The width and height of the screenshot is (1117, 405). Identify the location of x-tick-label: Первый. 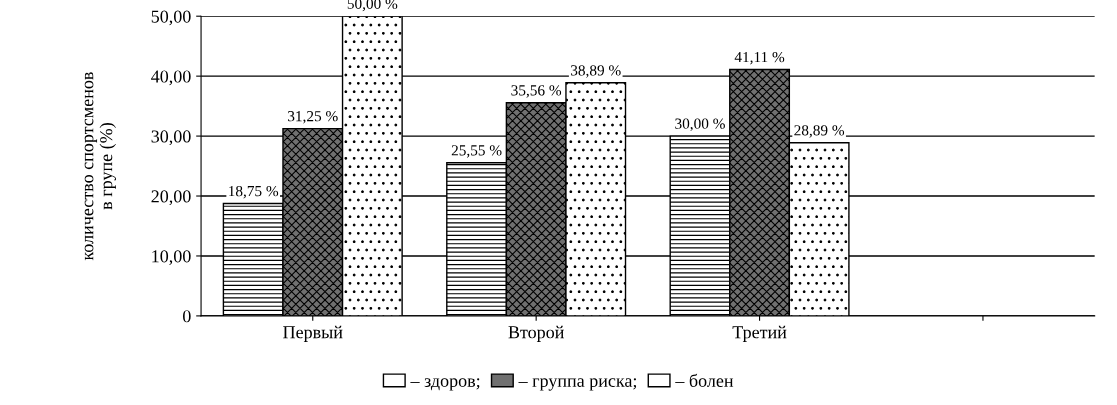
(313, 333).